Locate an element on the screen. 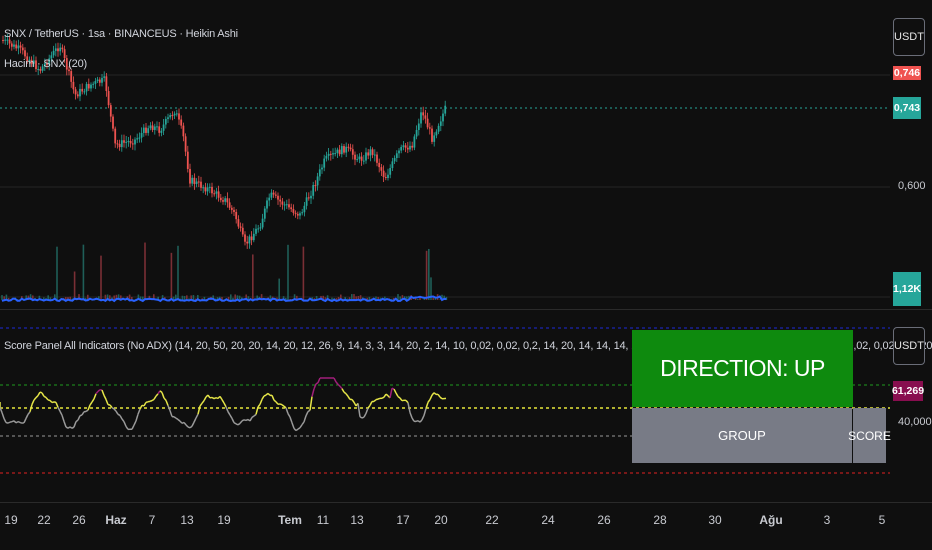 The image size is (932, 550). pane-separator is located at coordinates (466, 309).